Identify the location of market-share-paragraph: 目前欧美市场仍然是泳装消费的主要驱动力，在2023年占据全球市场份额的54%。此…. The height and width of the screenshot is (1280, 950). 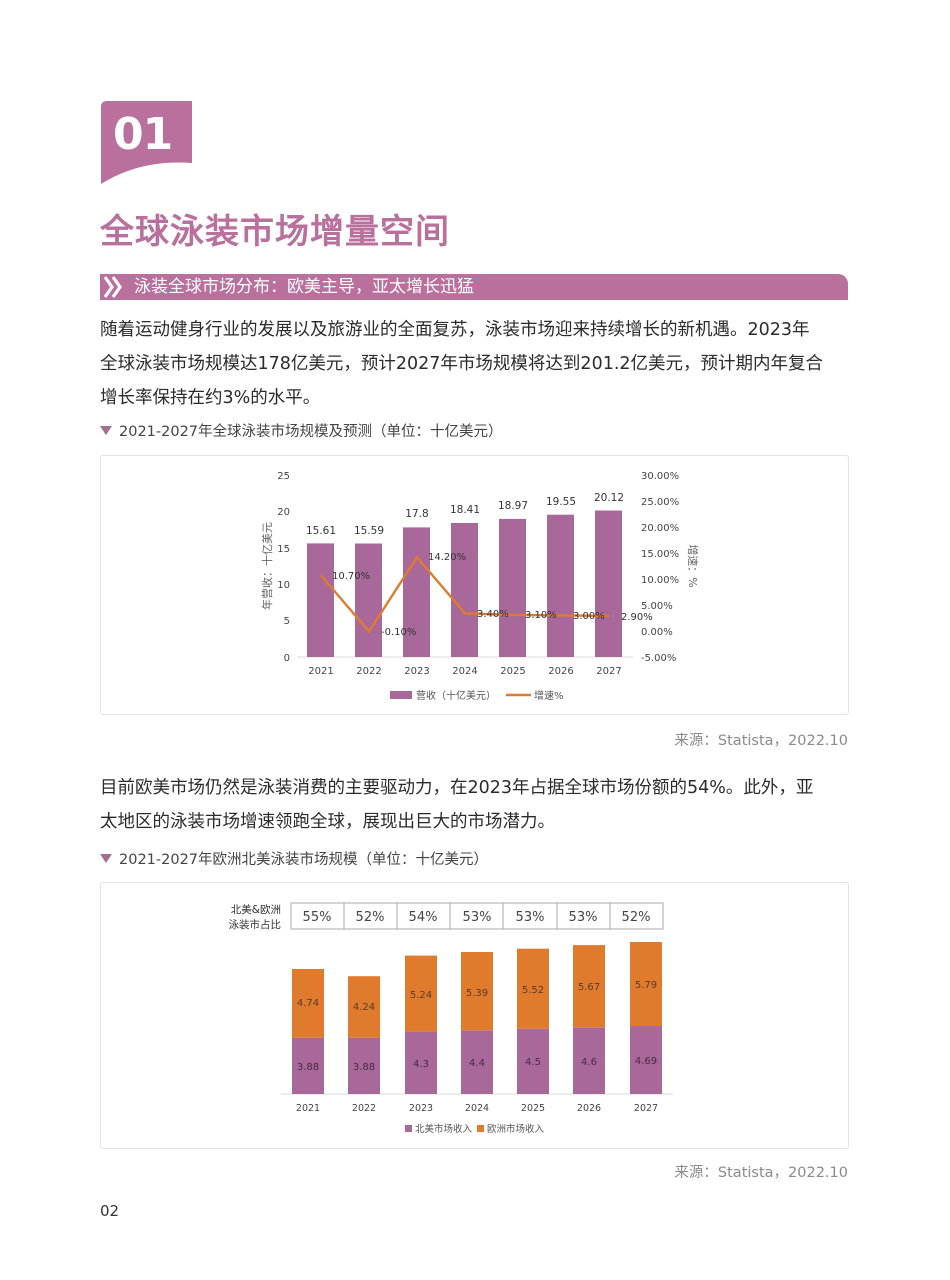
(475, 805).